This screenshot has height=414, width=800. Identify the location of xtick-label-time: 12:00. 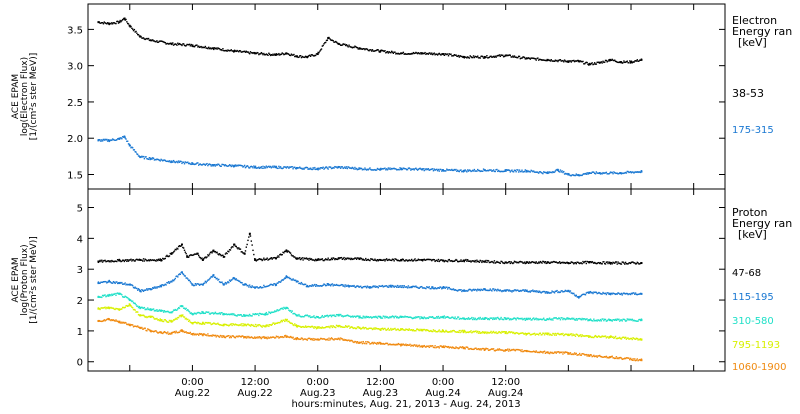
(380, 382).